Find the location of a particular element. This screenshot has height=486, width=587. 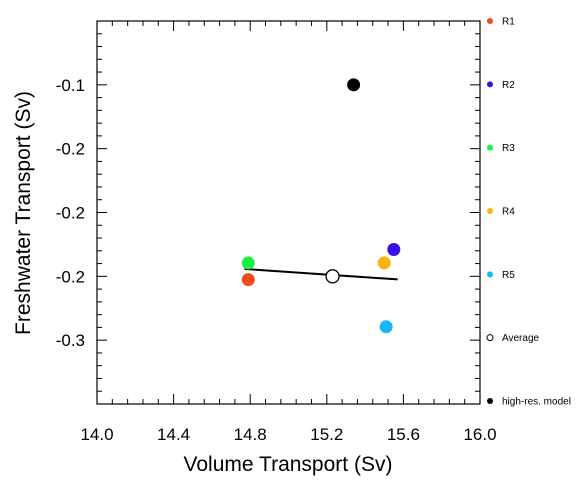

data-point-r5 is located at coordinates (386, 327).